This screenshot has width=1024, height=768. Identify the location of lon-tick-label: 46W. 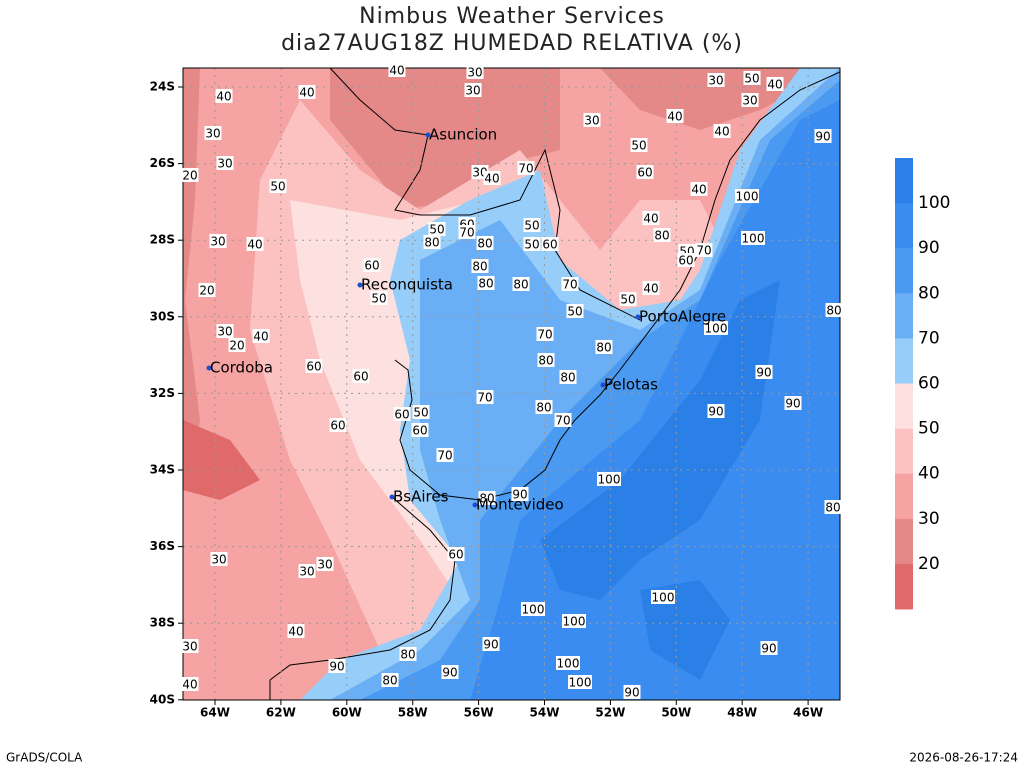
(808, 713).